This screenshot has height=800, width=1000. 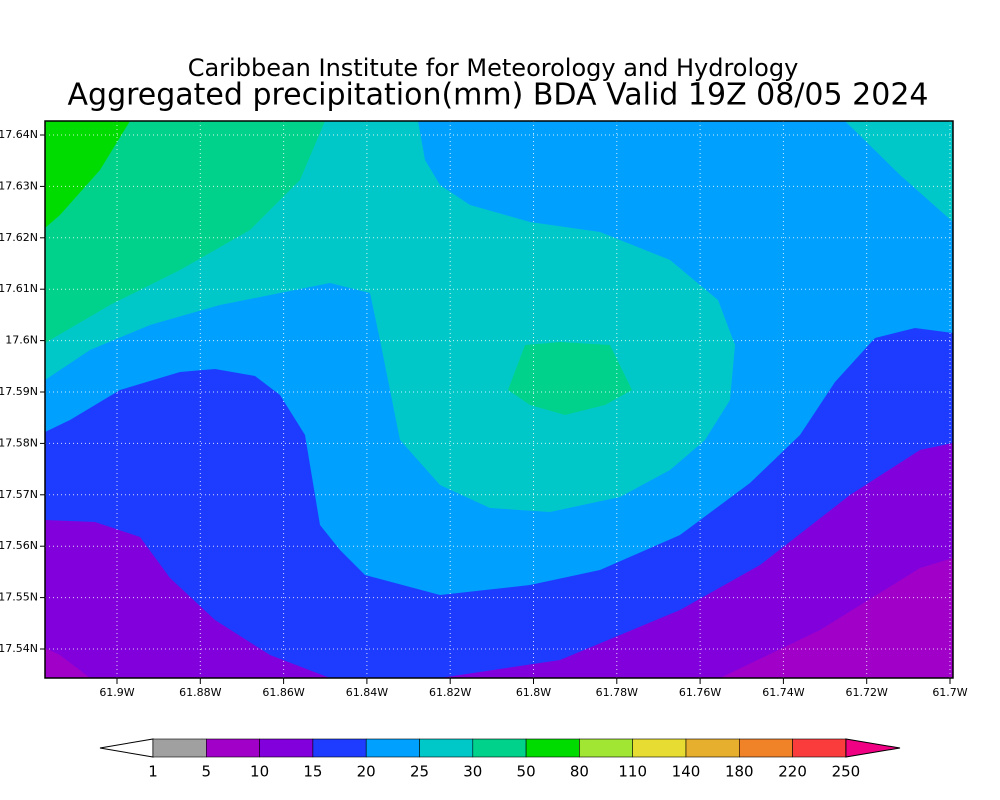 I want to click on colorbar-label: 140, so click(x=686, y=772).